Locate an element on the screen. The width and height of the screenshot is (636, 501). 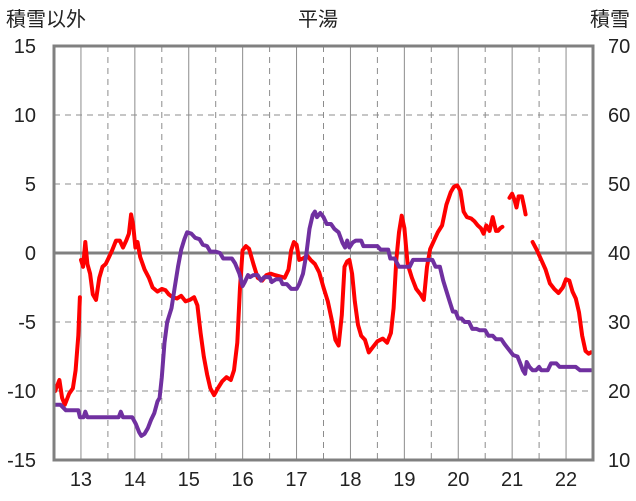
y-left-tick-label: -15 is located at coordinates (21, 461).